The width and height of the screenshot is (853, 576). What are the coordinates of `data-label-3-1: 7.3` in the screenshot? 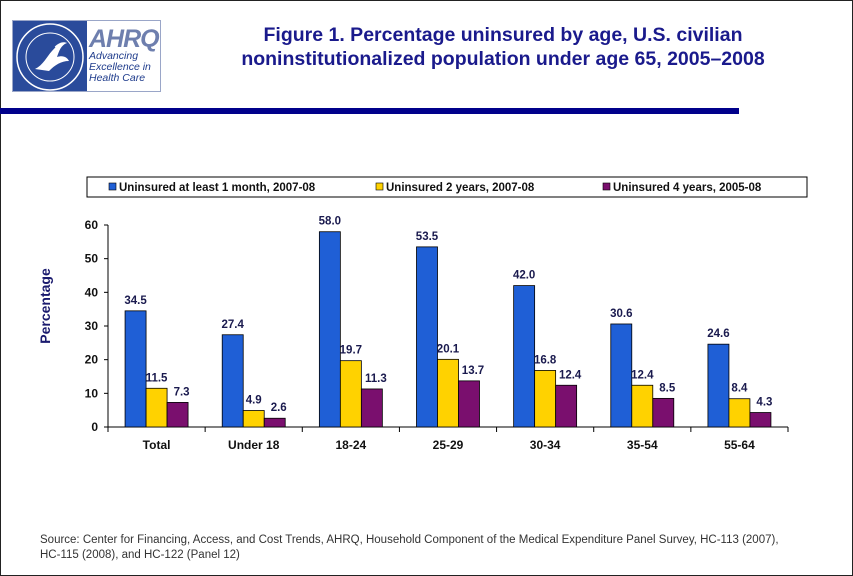 It's located at (182, 392).